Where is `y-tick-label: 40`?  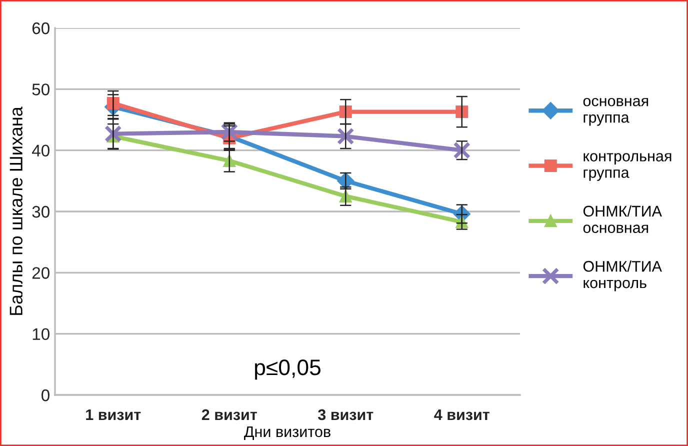 y-tick-label: 40 is located at coordinates (41, 150).